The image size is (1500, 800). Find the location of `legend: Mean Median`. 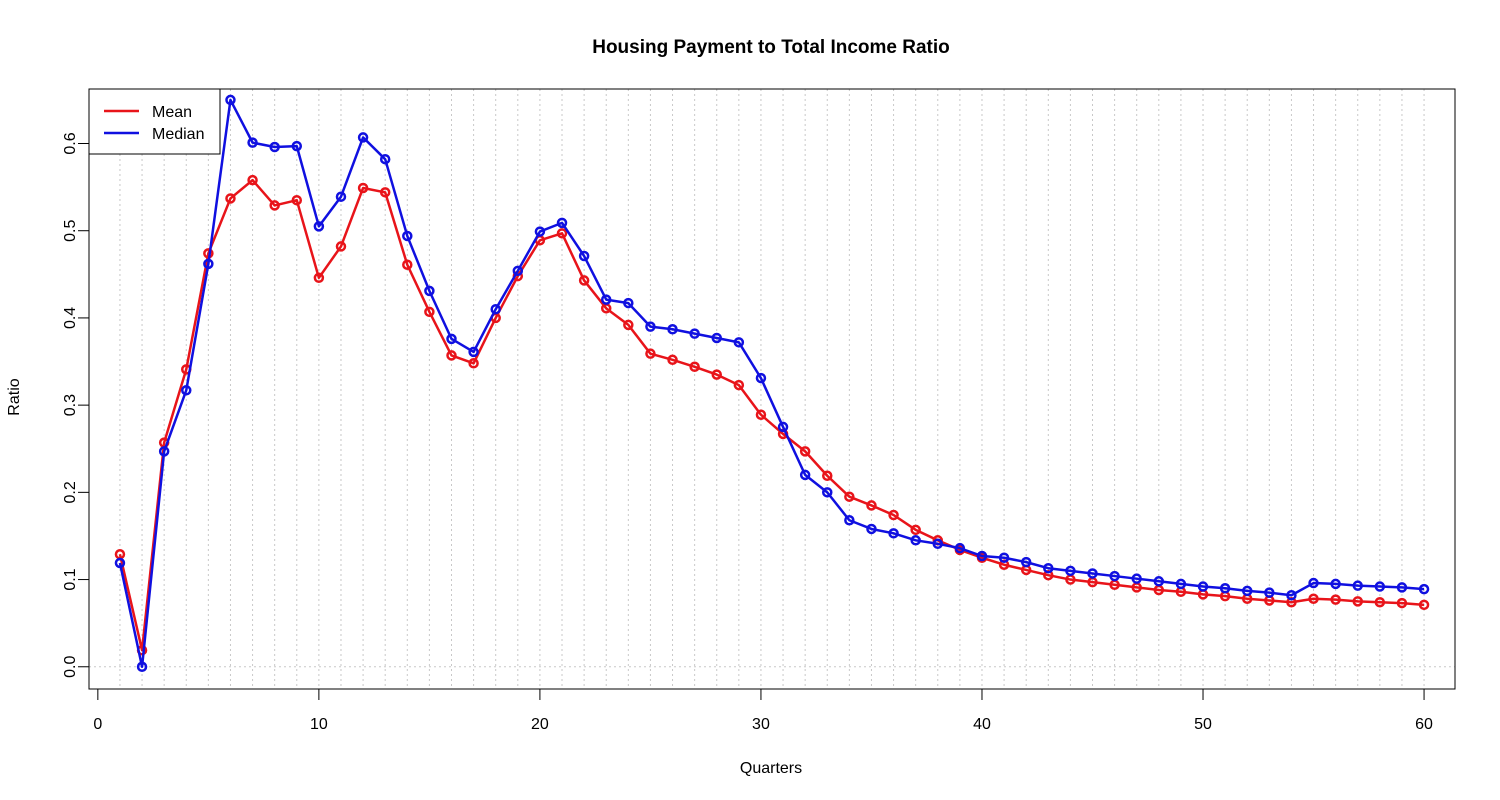

legend: Mean Median is located at coordinates (154, 121).